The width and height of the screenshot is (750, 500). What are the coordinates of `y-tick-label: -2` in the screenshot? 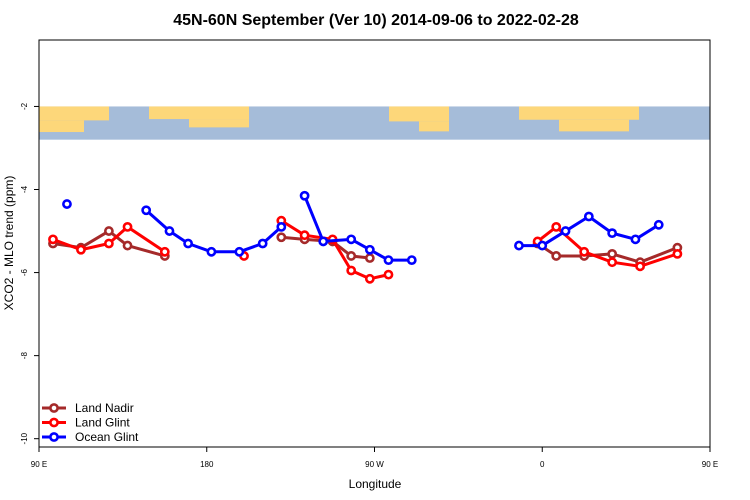 It's located at (24, 106).